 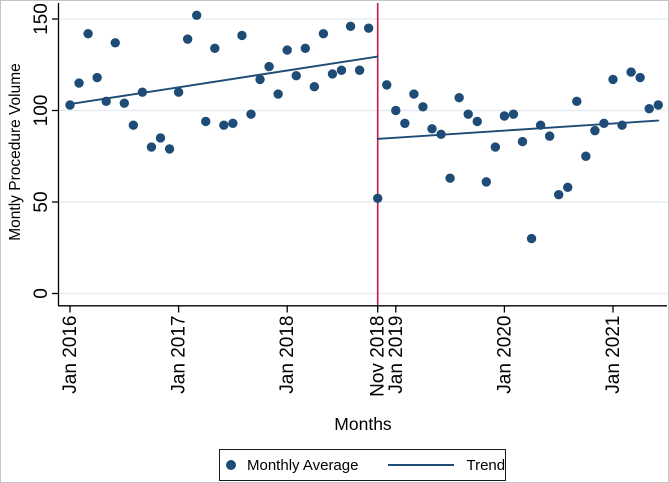 What do you see at coordinates (362, 465) in the screenshot?
I see `legend: Monthly Average Trend` at bounding box center [362, 465].